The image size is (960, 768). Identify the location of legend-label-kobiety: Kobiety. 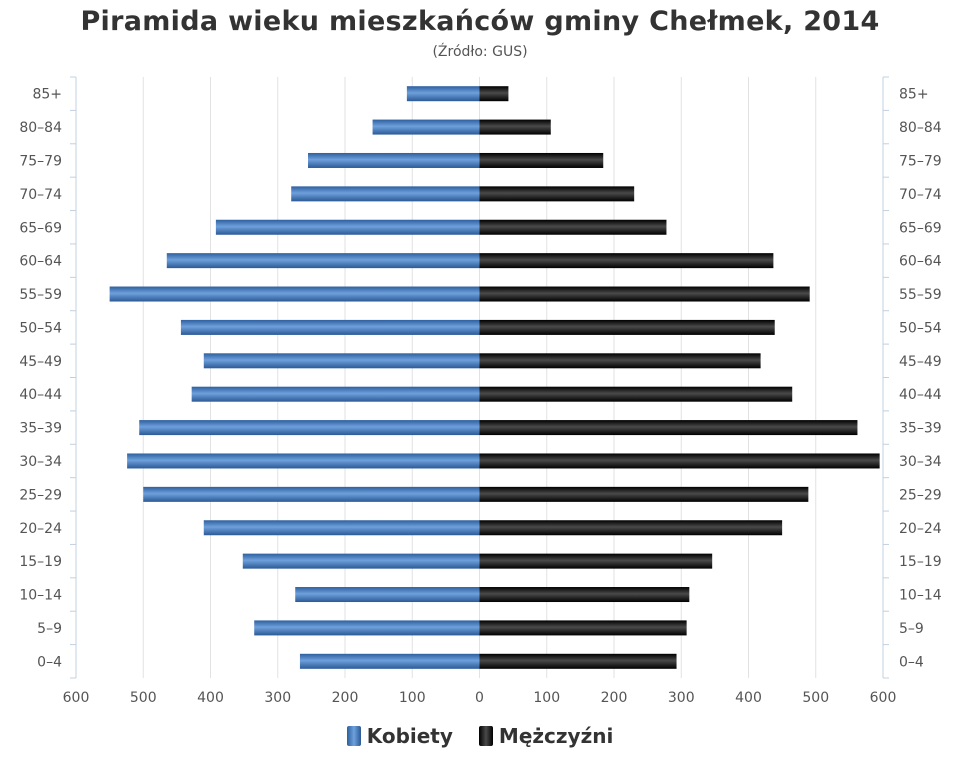
(409, 736).